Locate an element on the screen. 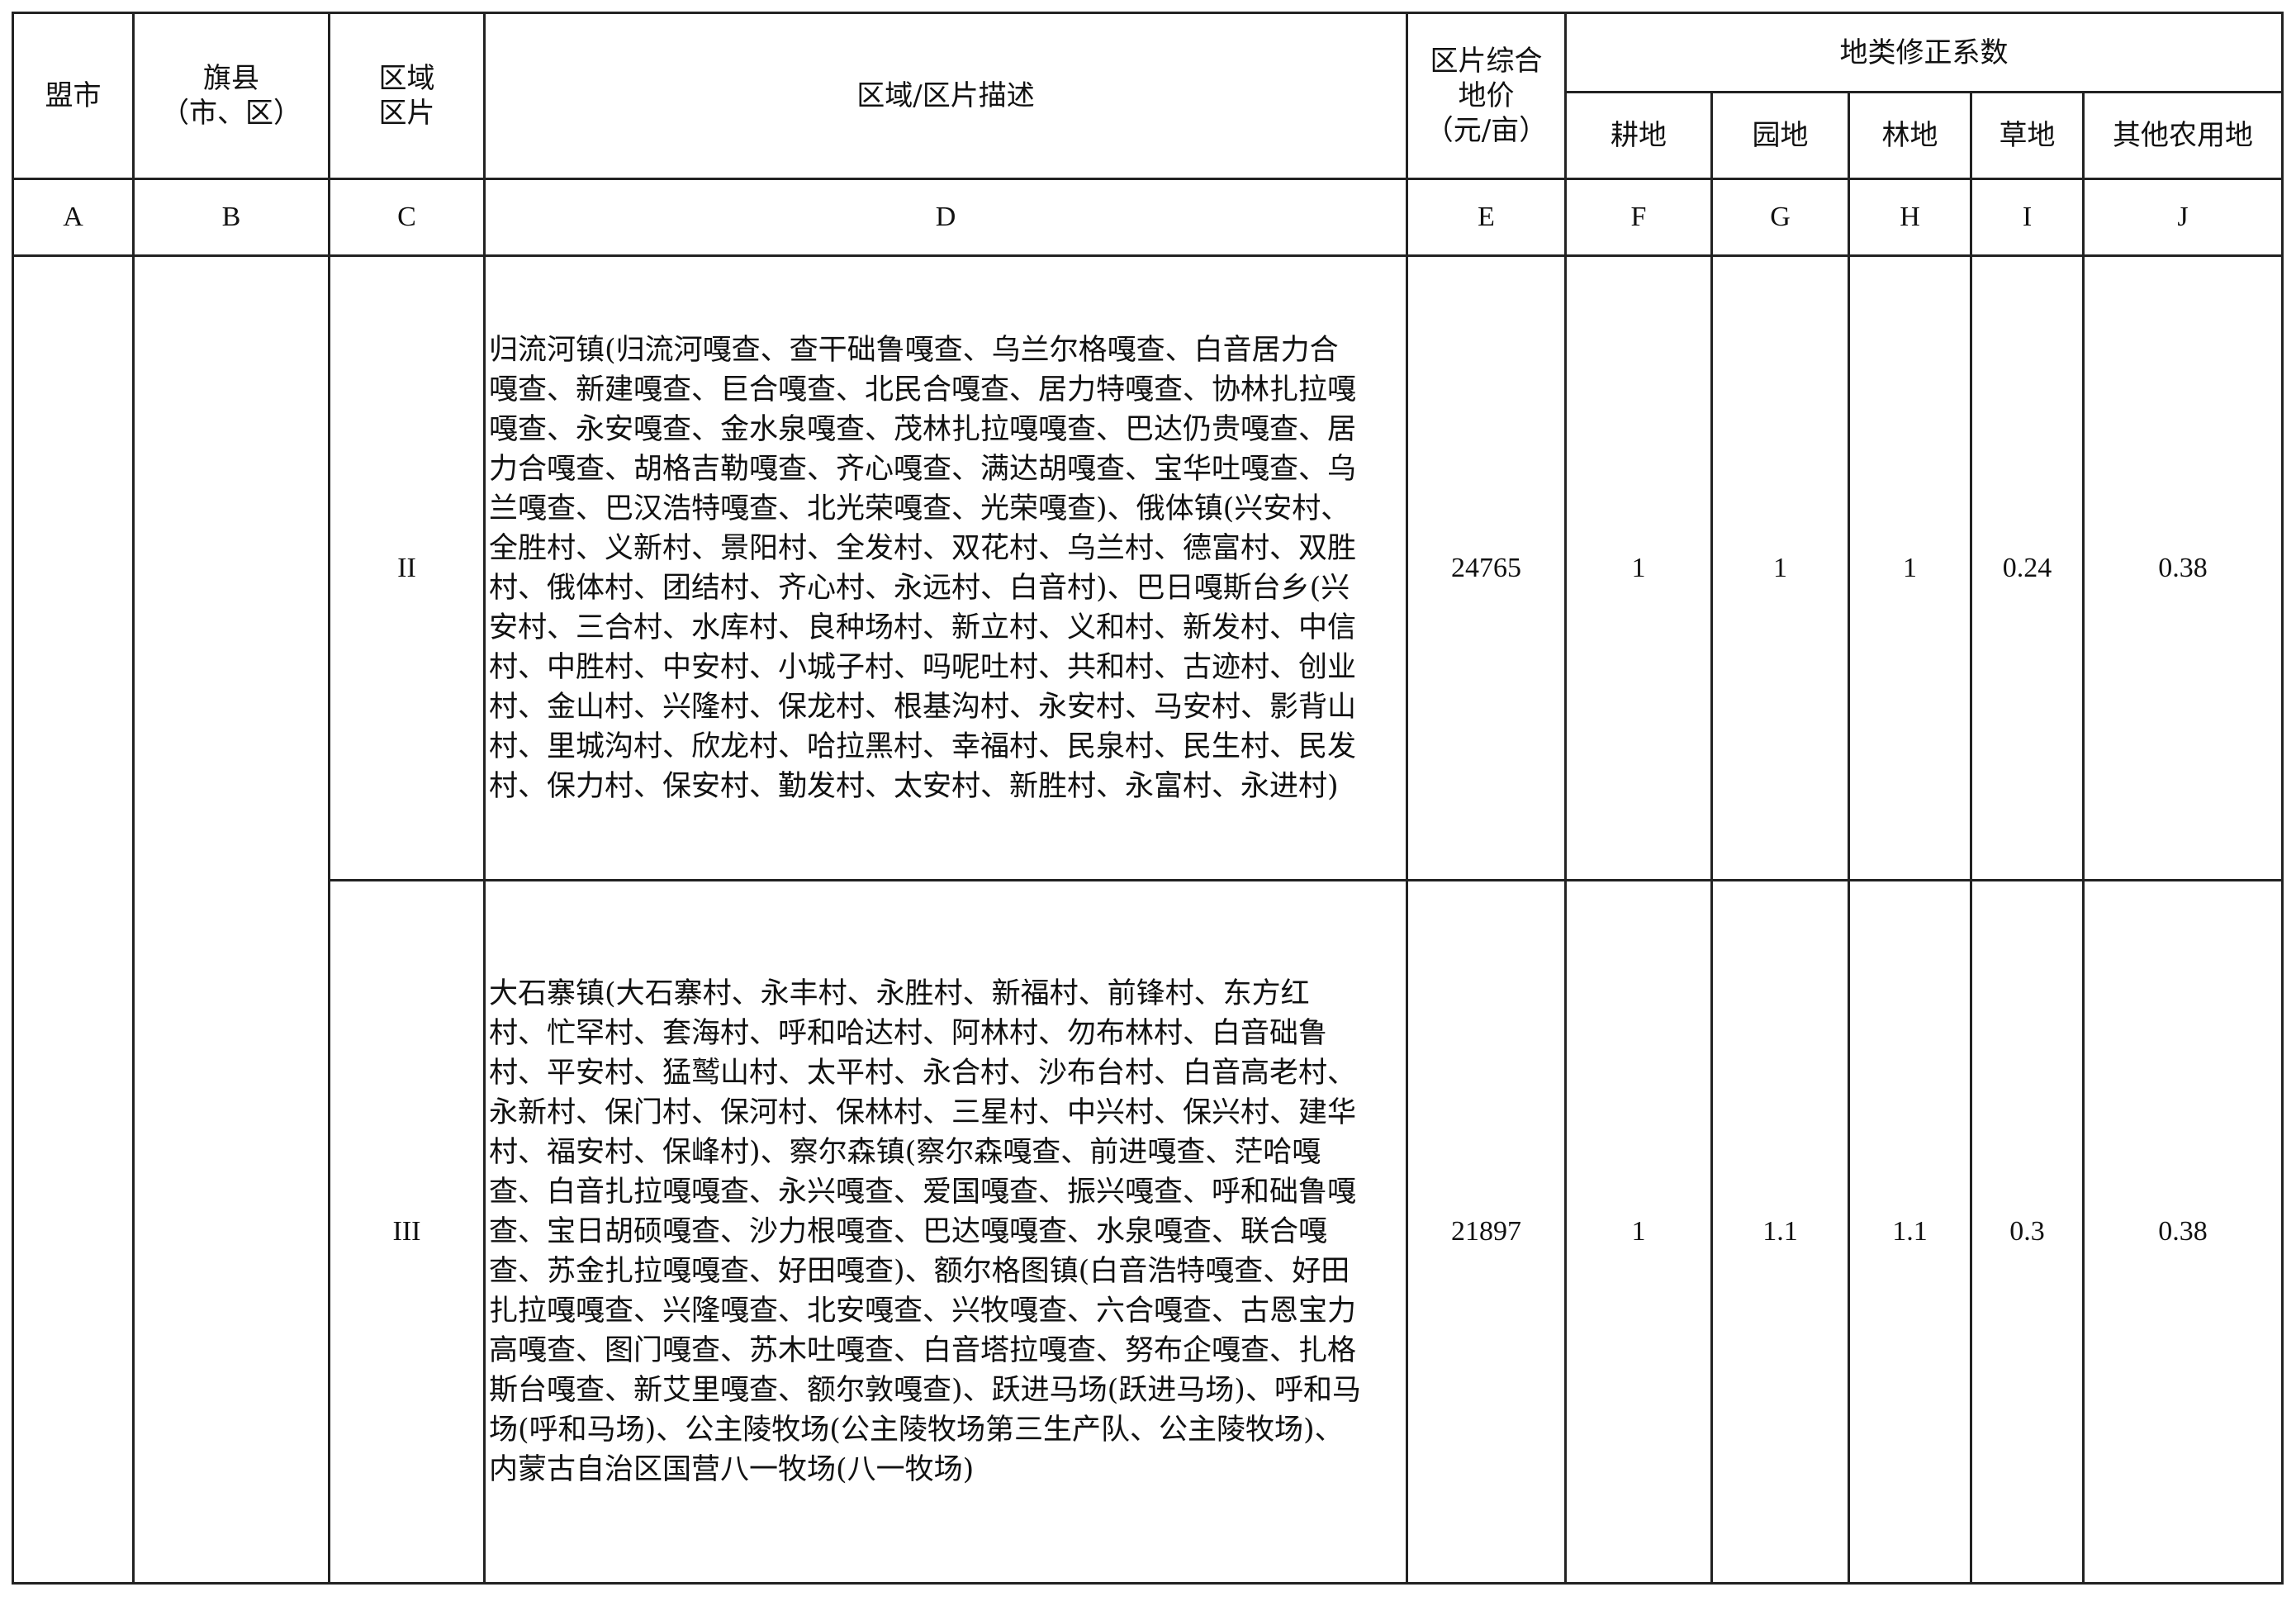 The height and width of the screenshot is (1606, 2296). header-league-city: 盟市 is located at coordinates (73, 96).